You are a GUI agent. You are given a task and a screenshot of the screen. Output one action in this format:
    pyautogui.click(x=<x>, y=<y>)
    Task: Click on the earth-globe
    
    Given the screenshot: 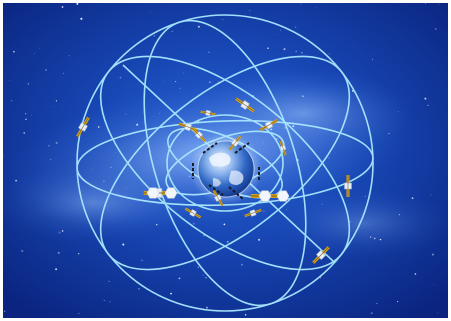 What is the action you would take?
    pyautogui.click(x=226, y=169)
    